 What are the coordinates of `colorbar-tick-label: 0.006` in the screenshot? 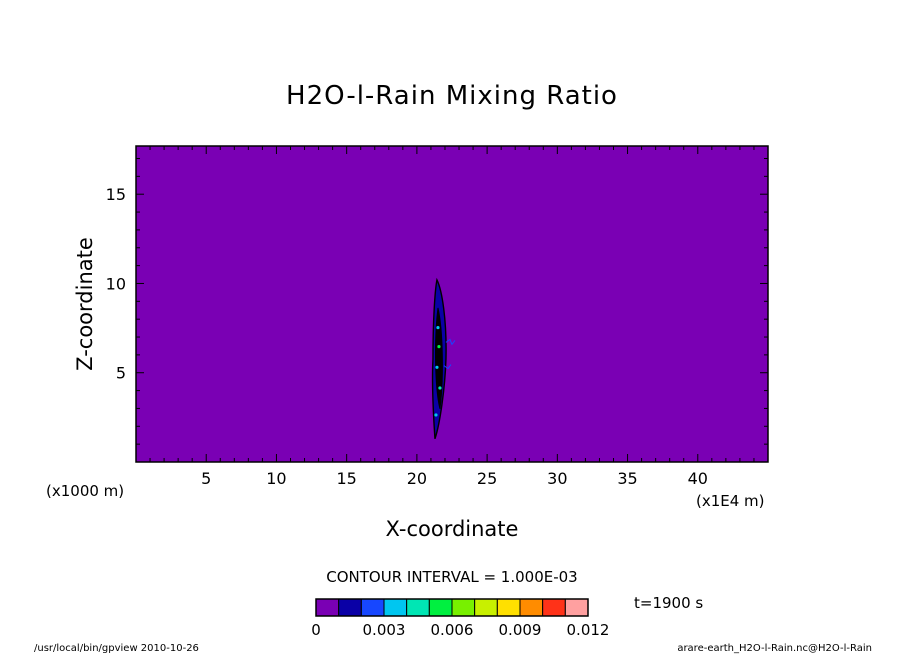 It's located at (452, 630).